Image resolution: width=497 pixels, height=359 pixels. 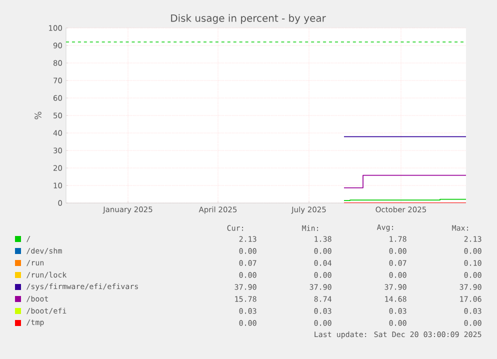 I want to click on chart-title: Disk usage in percent - by year, so click(x=248, y=19).